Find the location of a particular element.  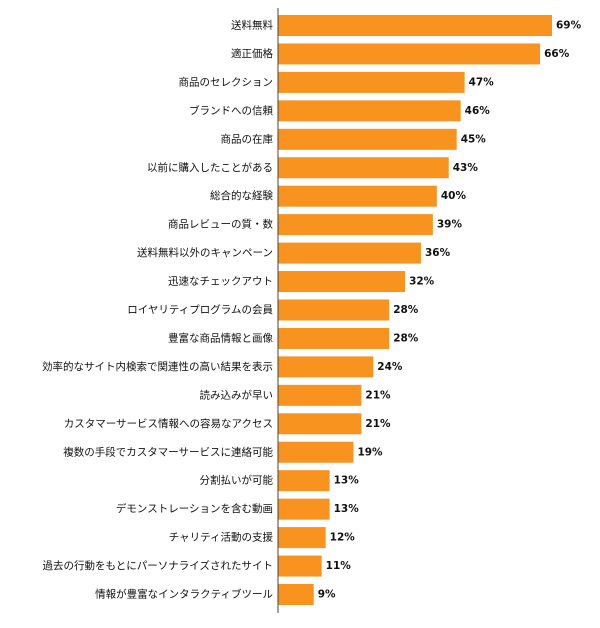

value-label: 45% is located at coordinates (474, 139).